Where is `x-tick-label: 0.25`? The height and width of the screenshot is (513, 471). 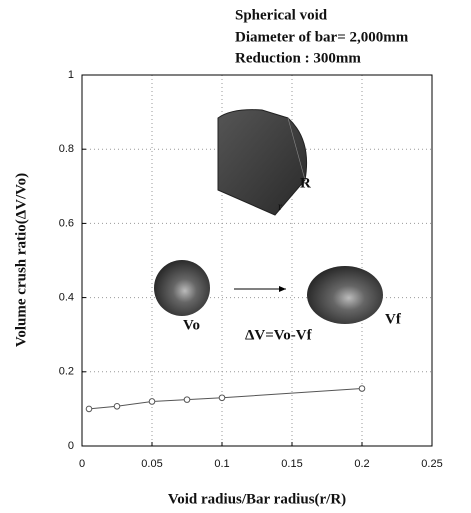 x-tick-label: 0.25 is located at coordinates (431, 464).